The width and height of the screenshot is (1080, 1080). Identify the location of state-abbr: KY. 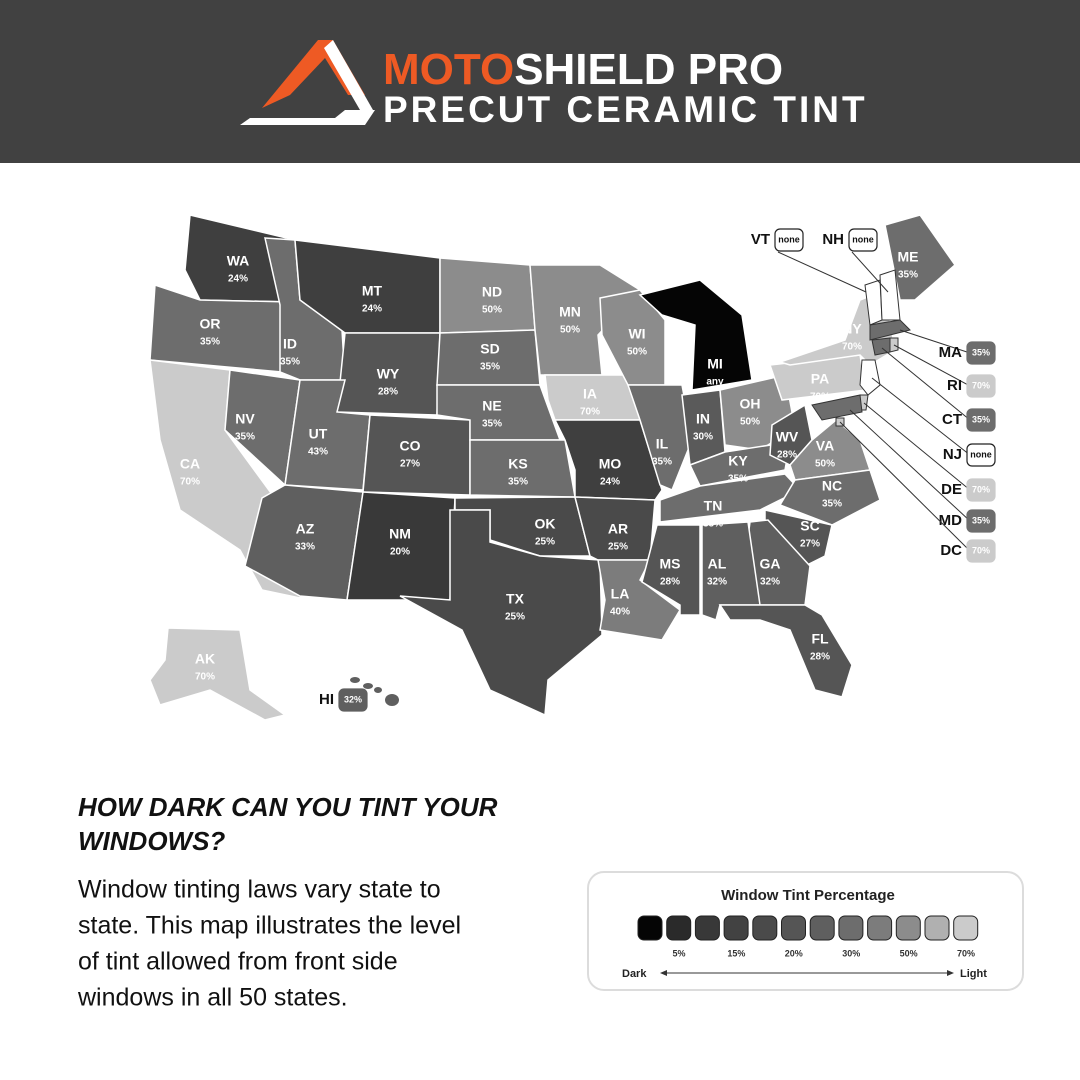
(738, 461).